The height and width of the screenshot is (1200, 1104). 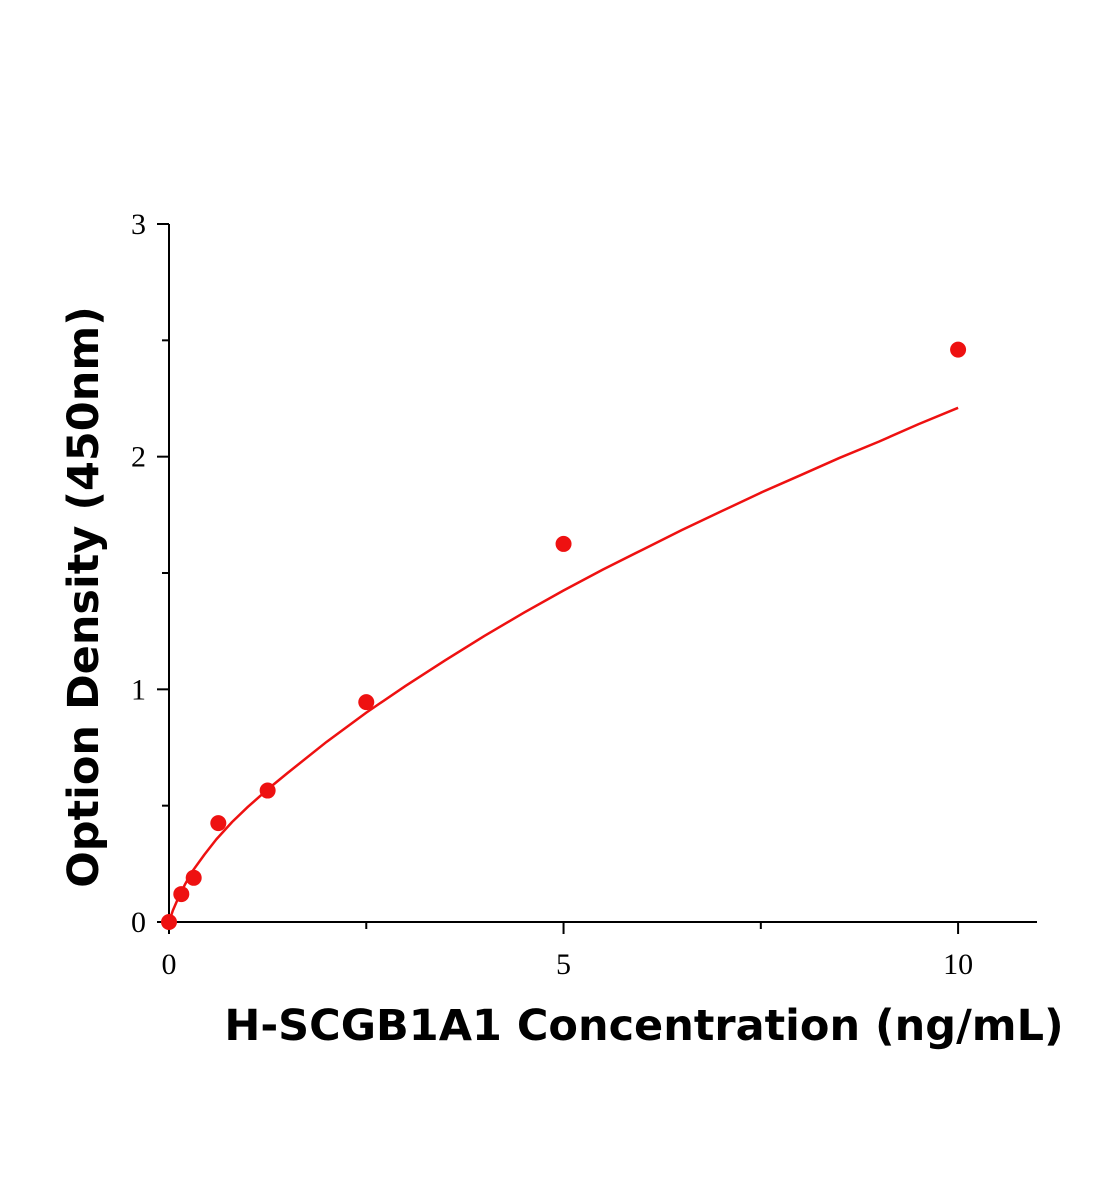 What do you see at coordinates (84, 597) in the screenshot?
I see `y-axis-title: Option Density (450nm)` at bounding box center [84, 597].